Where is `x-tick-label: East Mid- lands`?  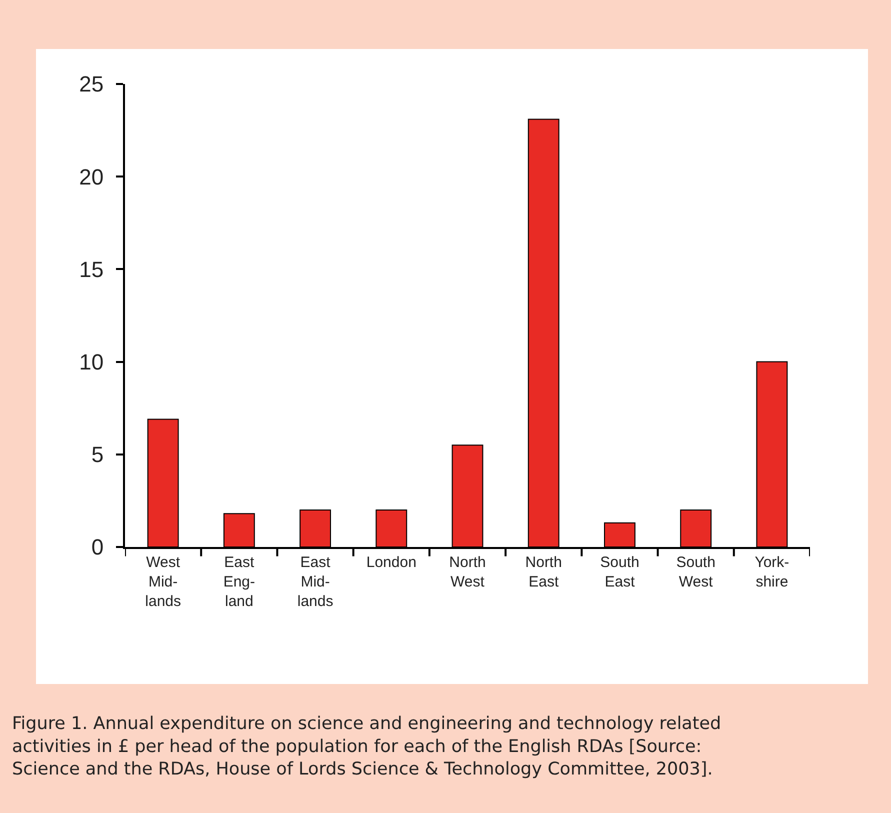
x-tick-label: East Mid- lands is located at coordinates (315, 582).